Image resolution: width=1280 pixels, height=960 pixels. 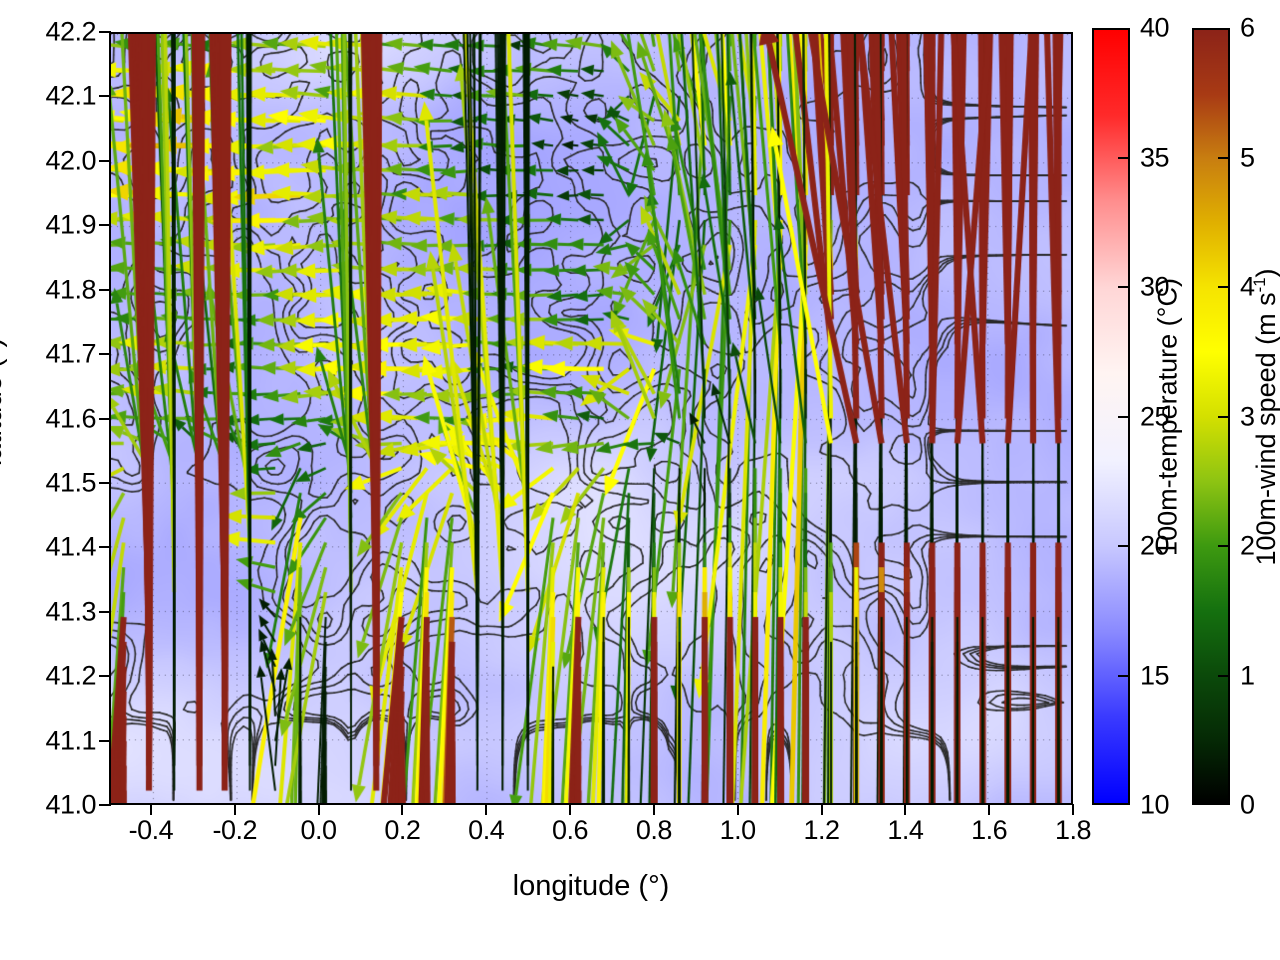 What do you see at coordinates (151, 830) in the screenshot?
I see `x-tick-label: -0.4` at bounding box center [151, 830].